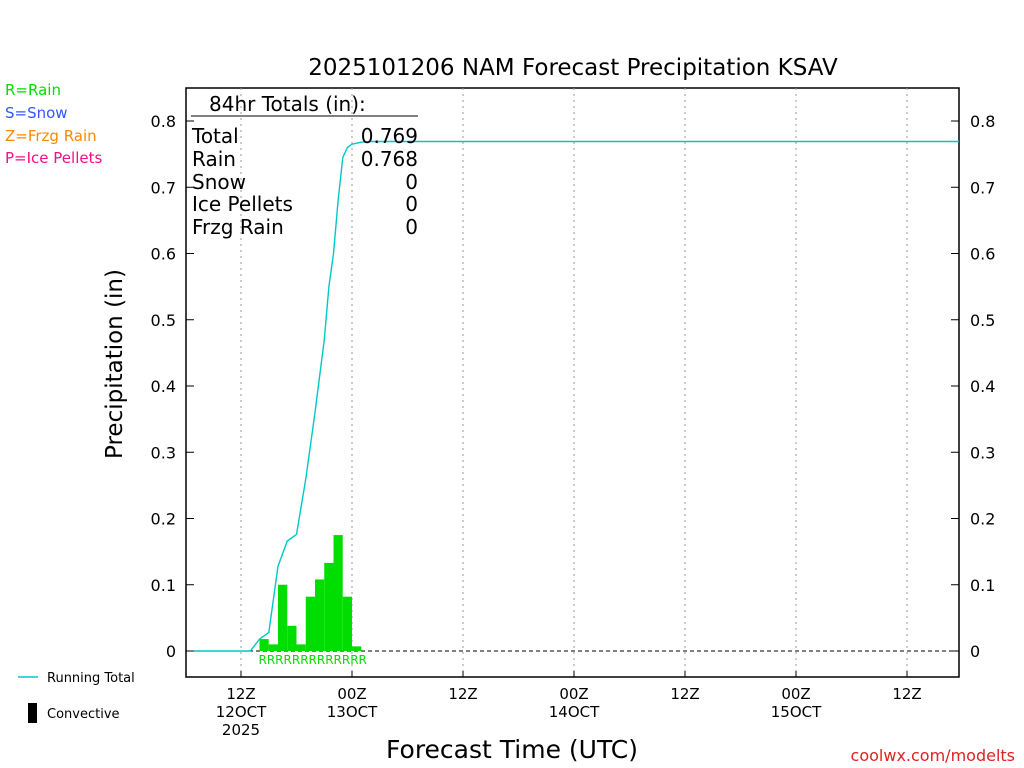 The image size is (1024, 768). I want to click on totals-label-ice-pellets: Ice Pellets, so click(242, 204).